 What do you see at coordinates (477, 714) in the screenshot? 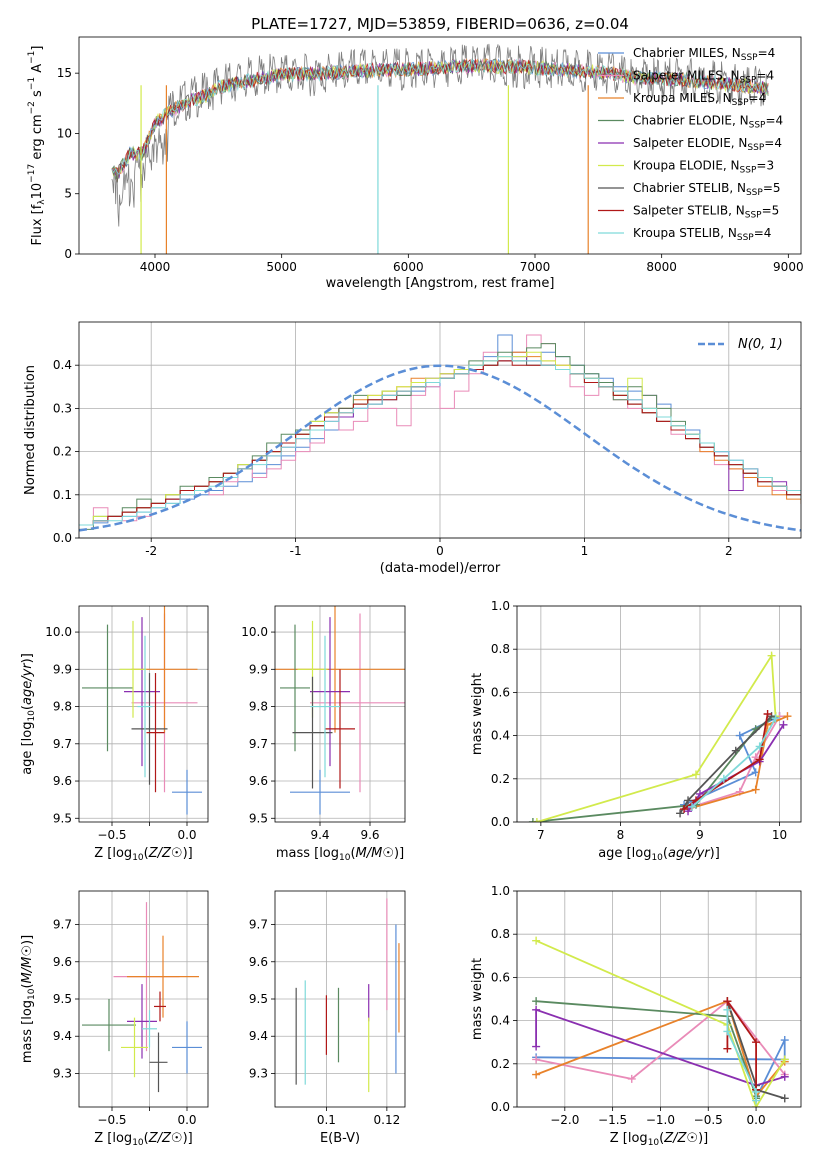
I see `y-axis-label: mass weight` at bounding box center [477, 714].